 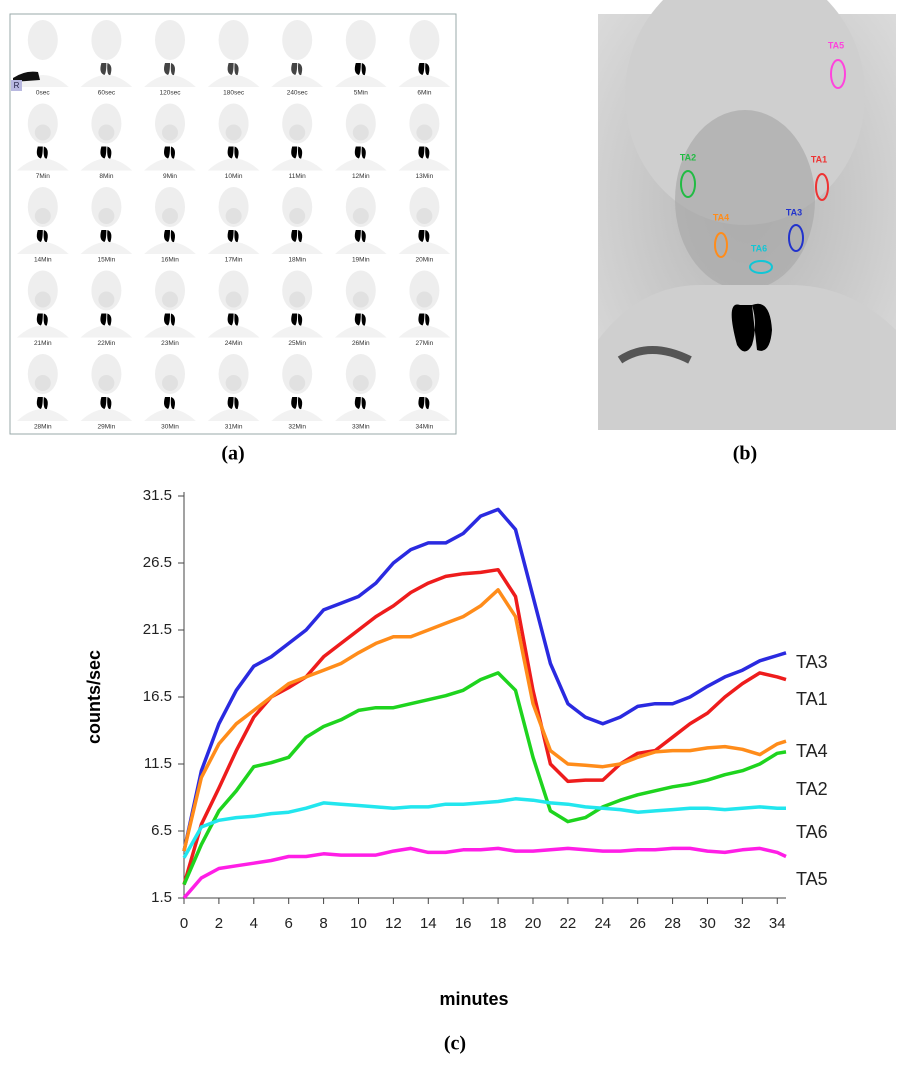 I want to click on frame-label: 29Min, so click(x=107, y=427).